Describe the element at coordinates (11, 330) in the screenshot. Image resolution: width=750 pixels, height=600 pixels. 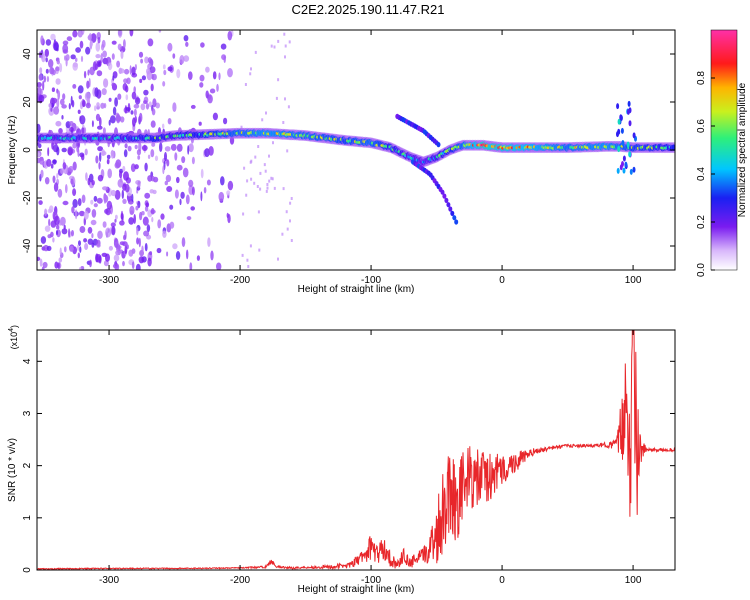
I see `snr-y-scale-exponent: 4` at that location.